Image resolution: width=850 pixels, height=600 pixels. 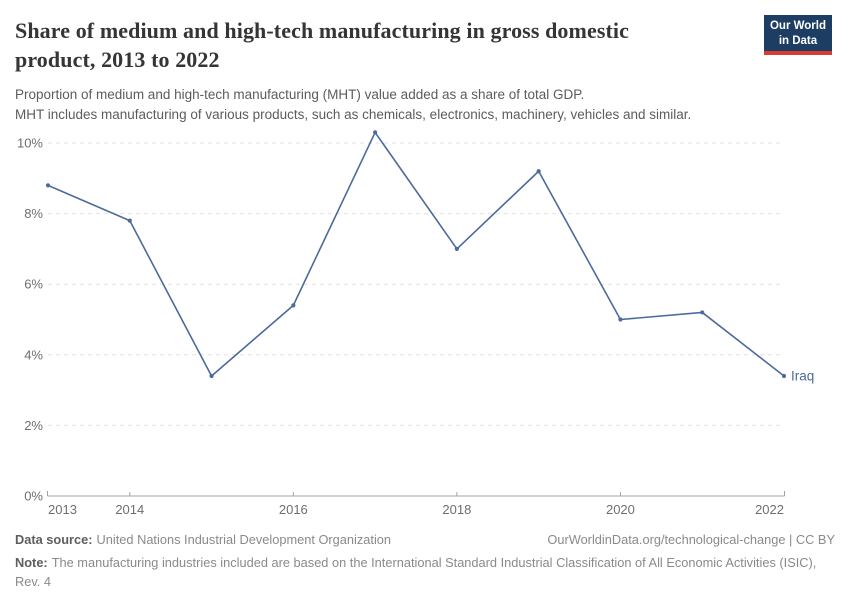 What do you see at coordinates (33, 354) in the screenshot?
I see `y-tick-label: 4%` at bounding box center [33, 354].